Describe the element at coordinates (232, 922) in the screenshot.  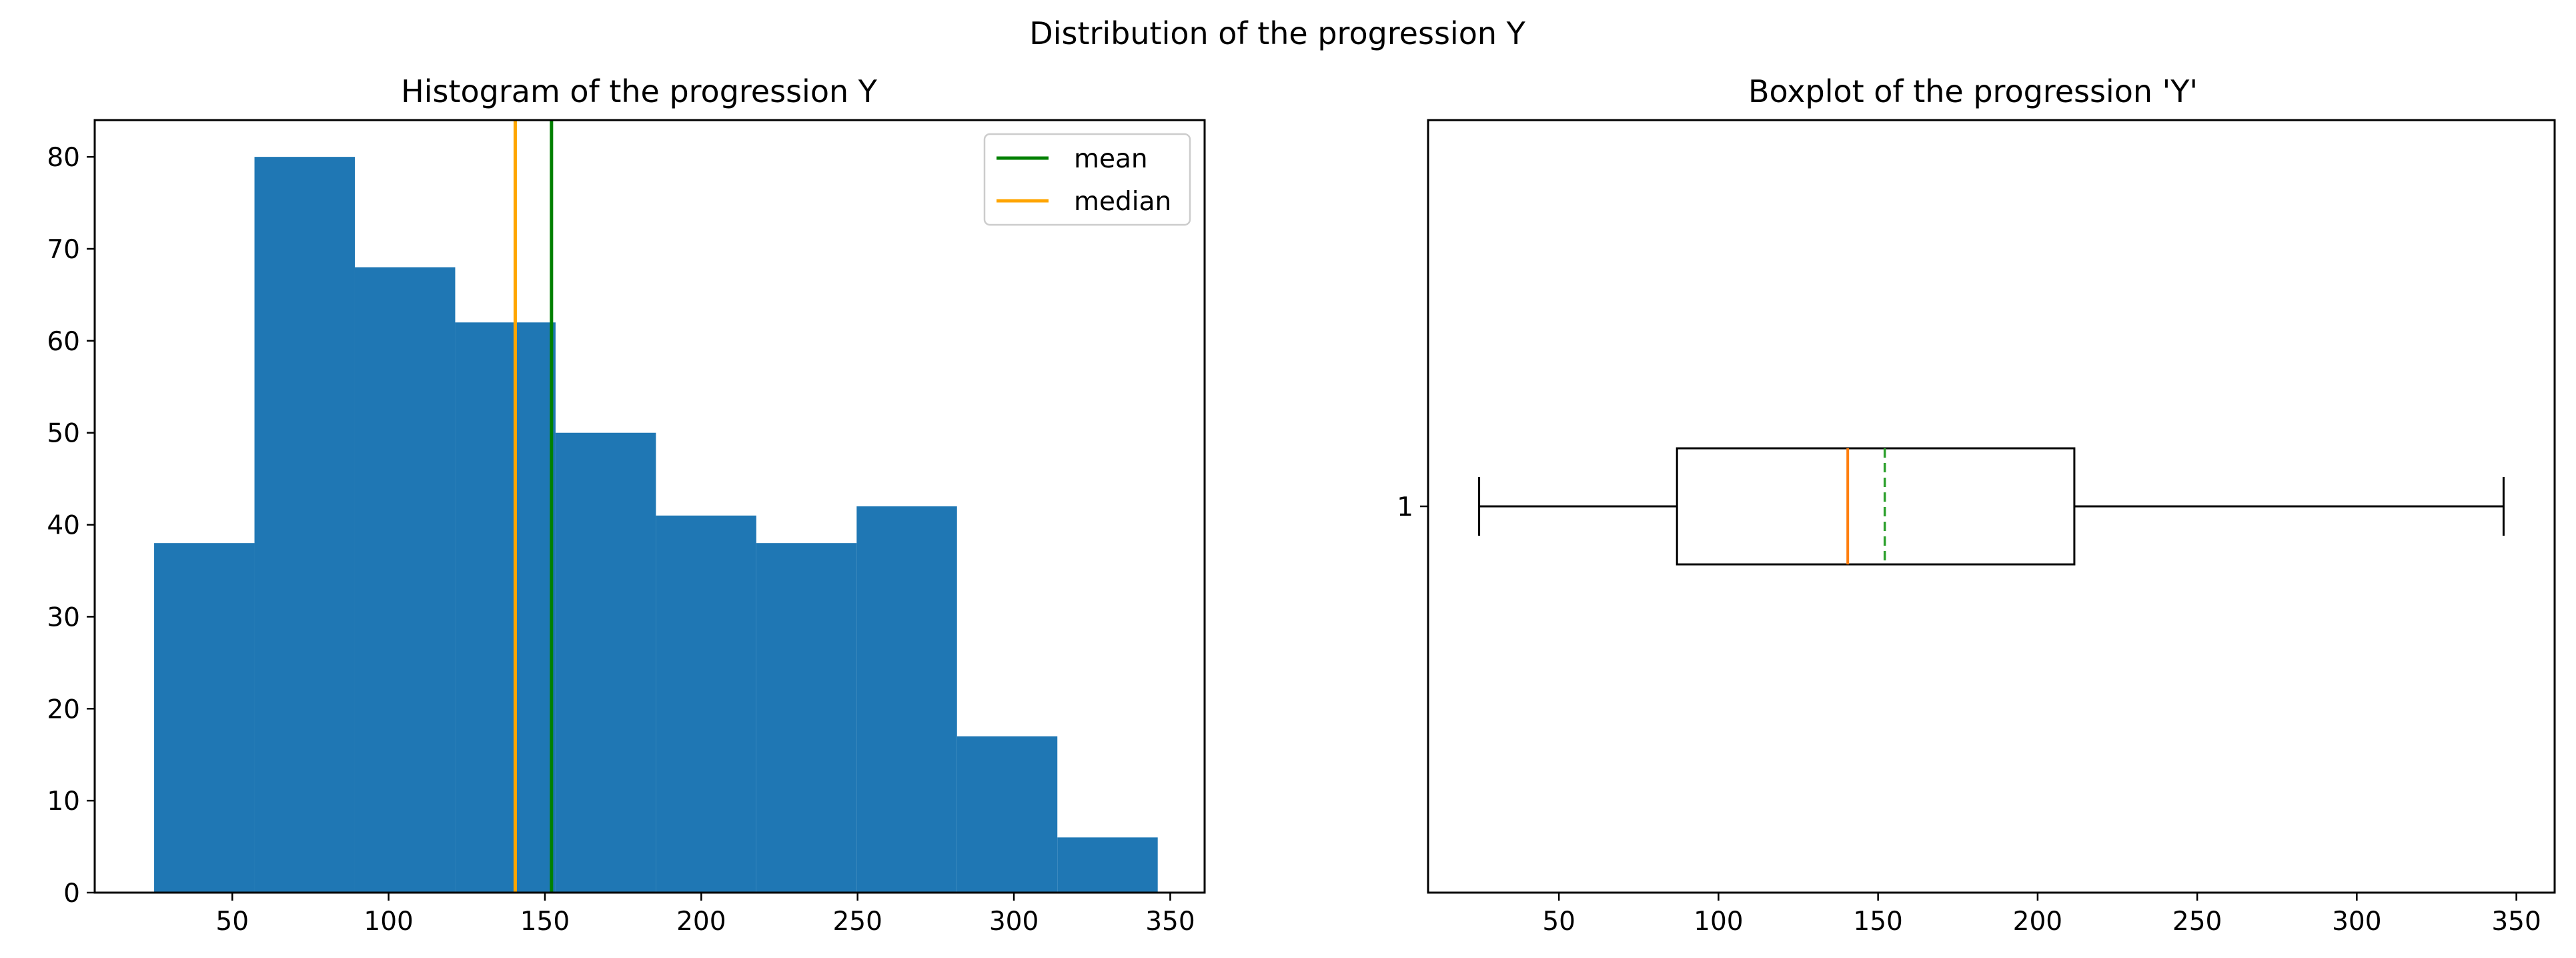
I see `histogram-x-tick-label: 50` at that location.